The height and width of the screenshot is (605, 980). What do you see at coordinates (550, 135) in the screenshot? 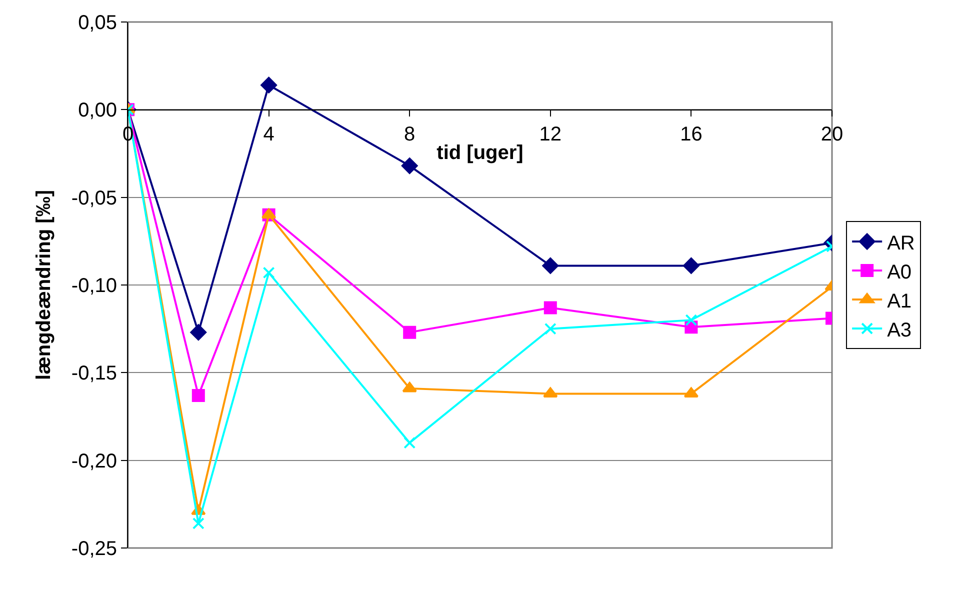
I see `x-tick-label: 12` at bounding box center [550, 135].